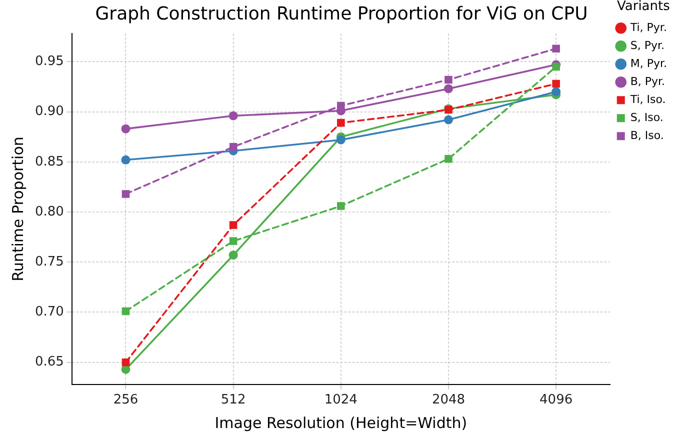 The image size is (681, 441). What do you see at coordinates (49, 362) in the screenshot?
I see `y-tick-label: 0.65` at bounding box center [49, 362].